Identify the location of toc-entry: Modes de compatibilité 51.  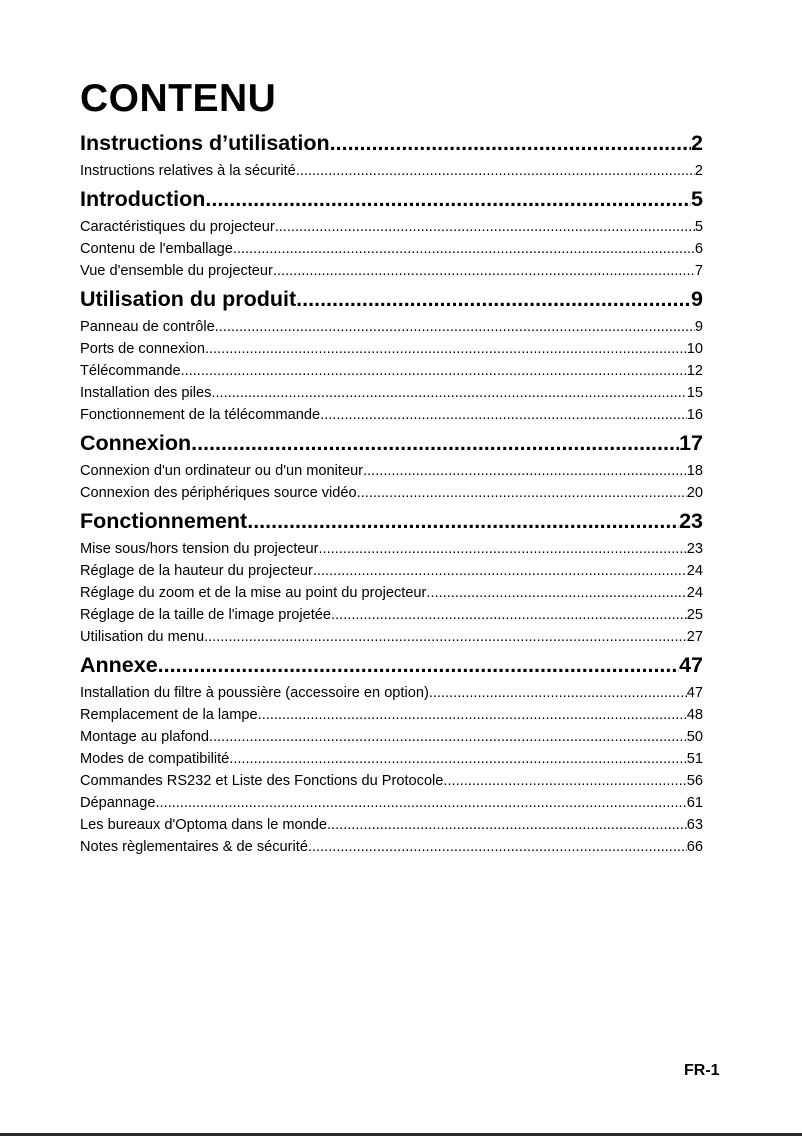
(391, 759).